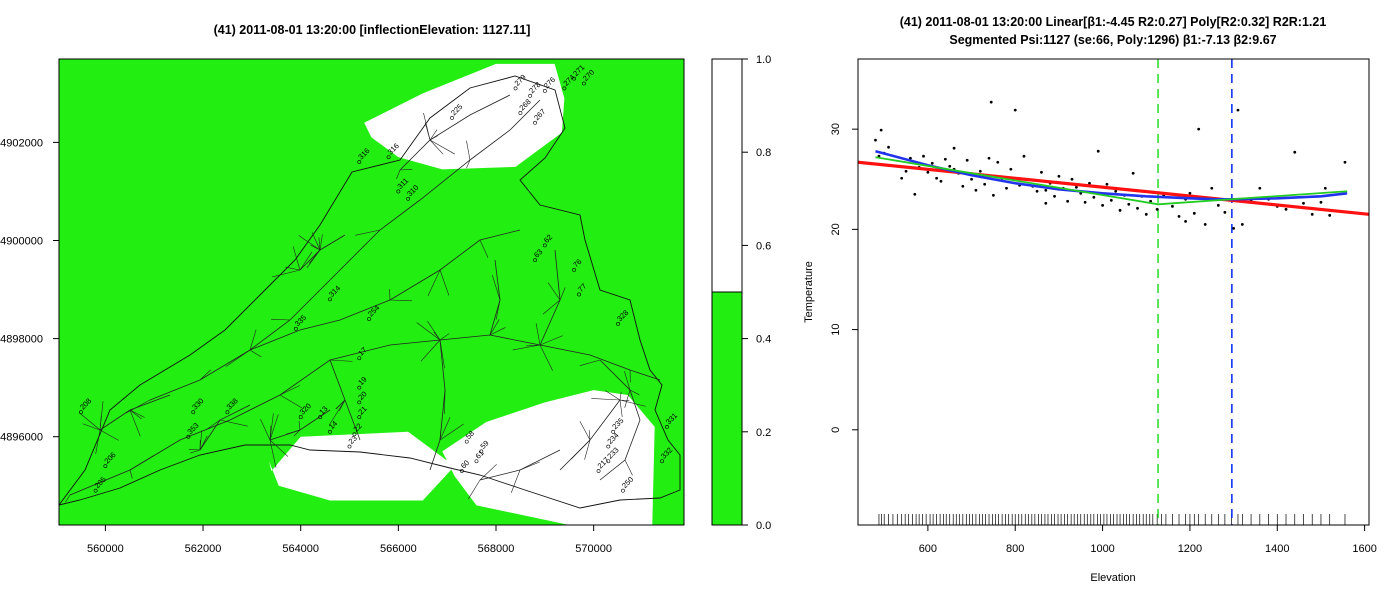 The width and height of the screenshot is (1400, 600). I want to click on colorbar-frame, so click(727, 292).